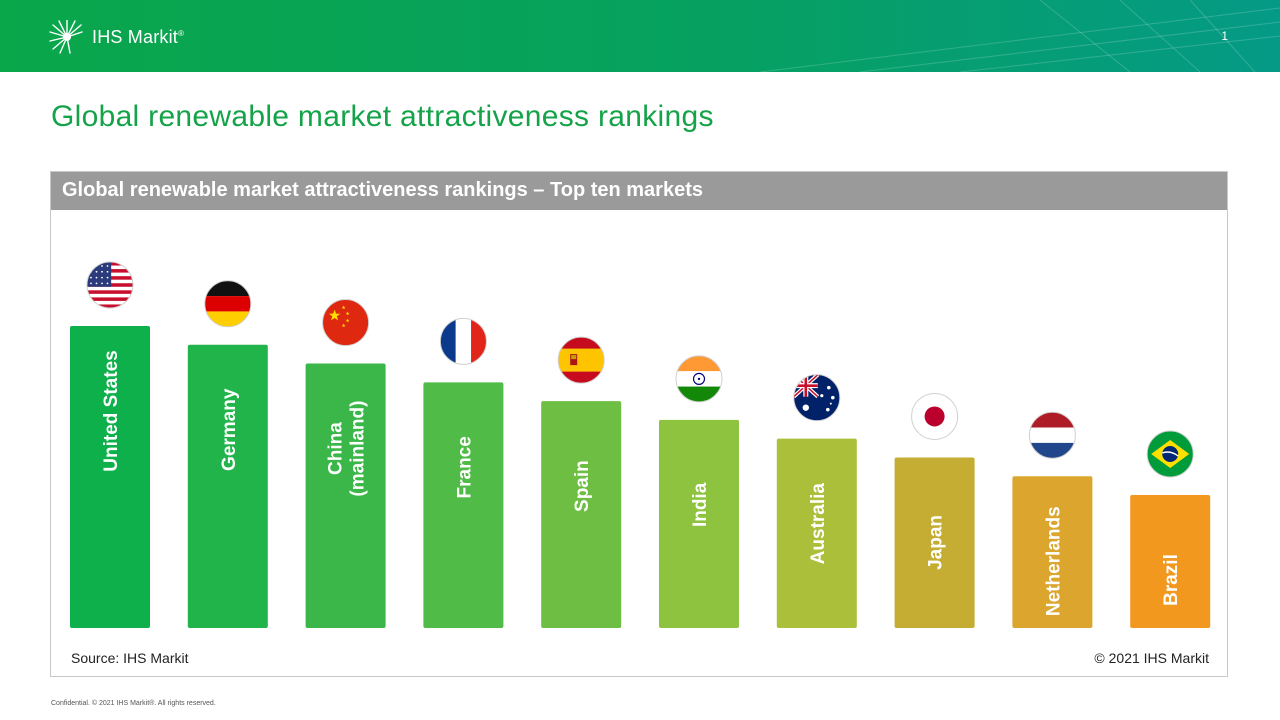 The height and width of the screenshot is (720, 1280). What do you see at coordinates (463, 341) in the screenshot?
I see `france-flag-icon` at bounding box center [463, 341].